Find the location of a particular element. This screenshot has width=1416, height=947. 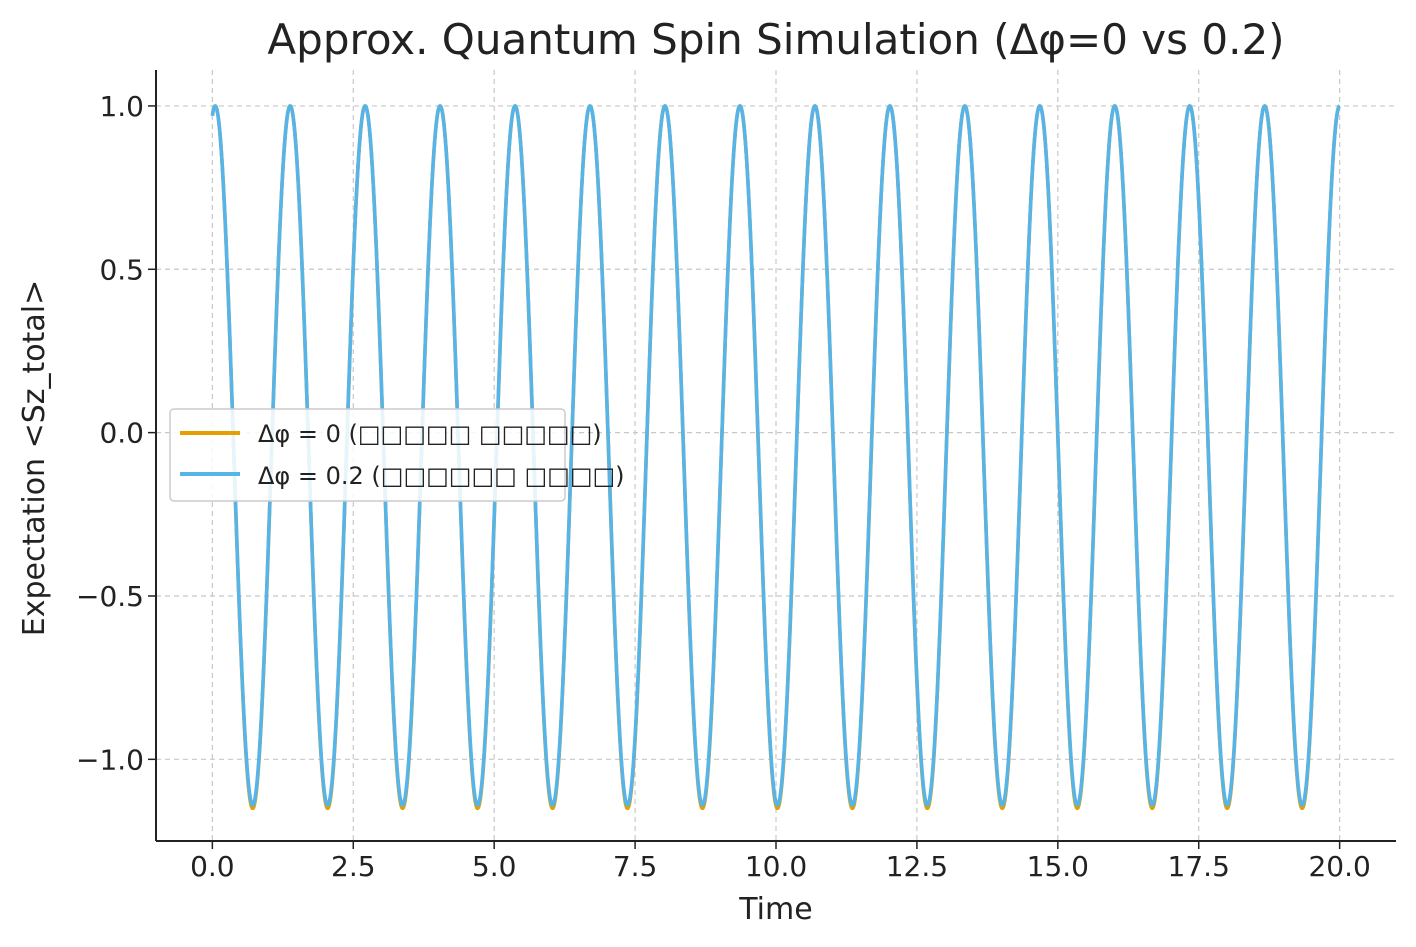

x-tick-label: 20.0 is located at coordinates (1339, 866).